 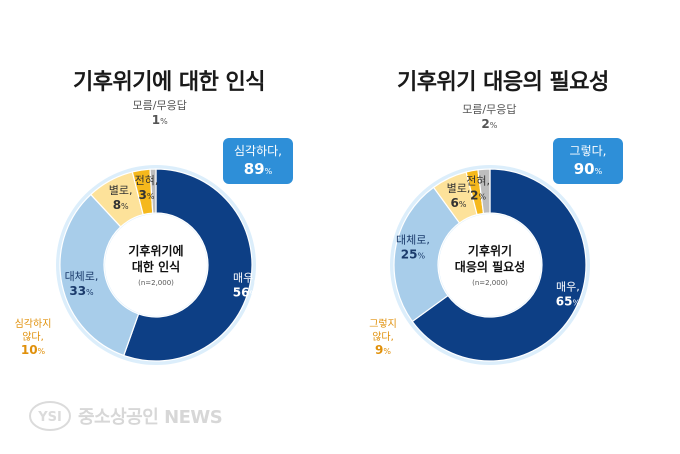 What do you see at coordinates (147, 195) in the screenshot?
I see `slice-value: 3%` at bounding box center [147, 195].